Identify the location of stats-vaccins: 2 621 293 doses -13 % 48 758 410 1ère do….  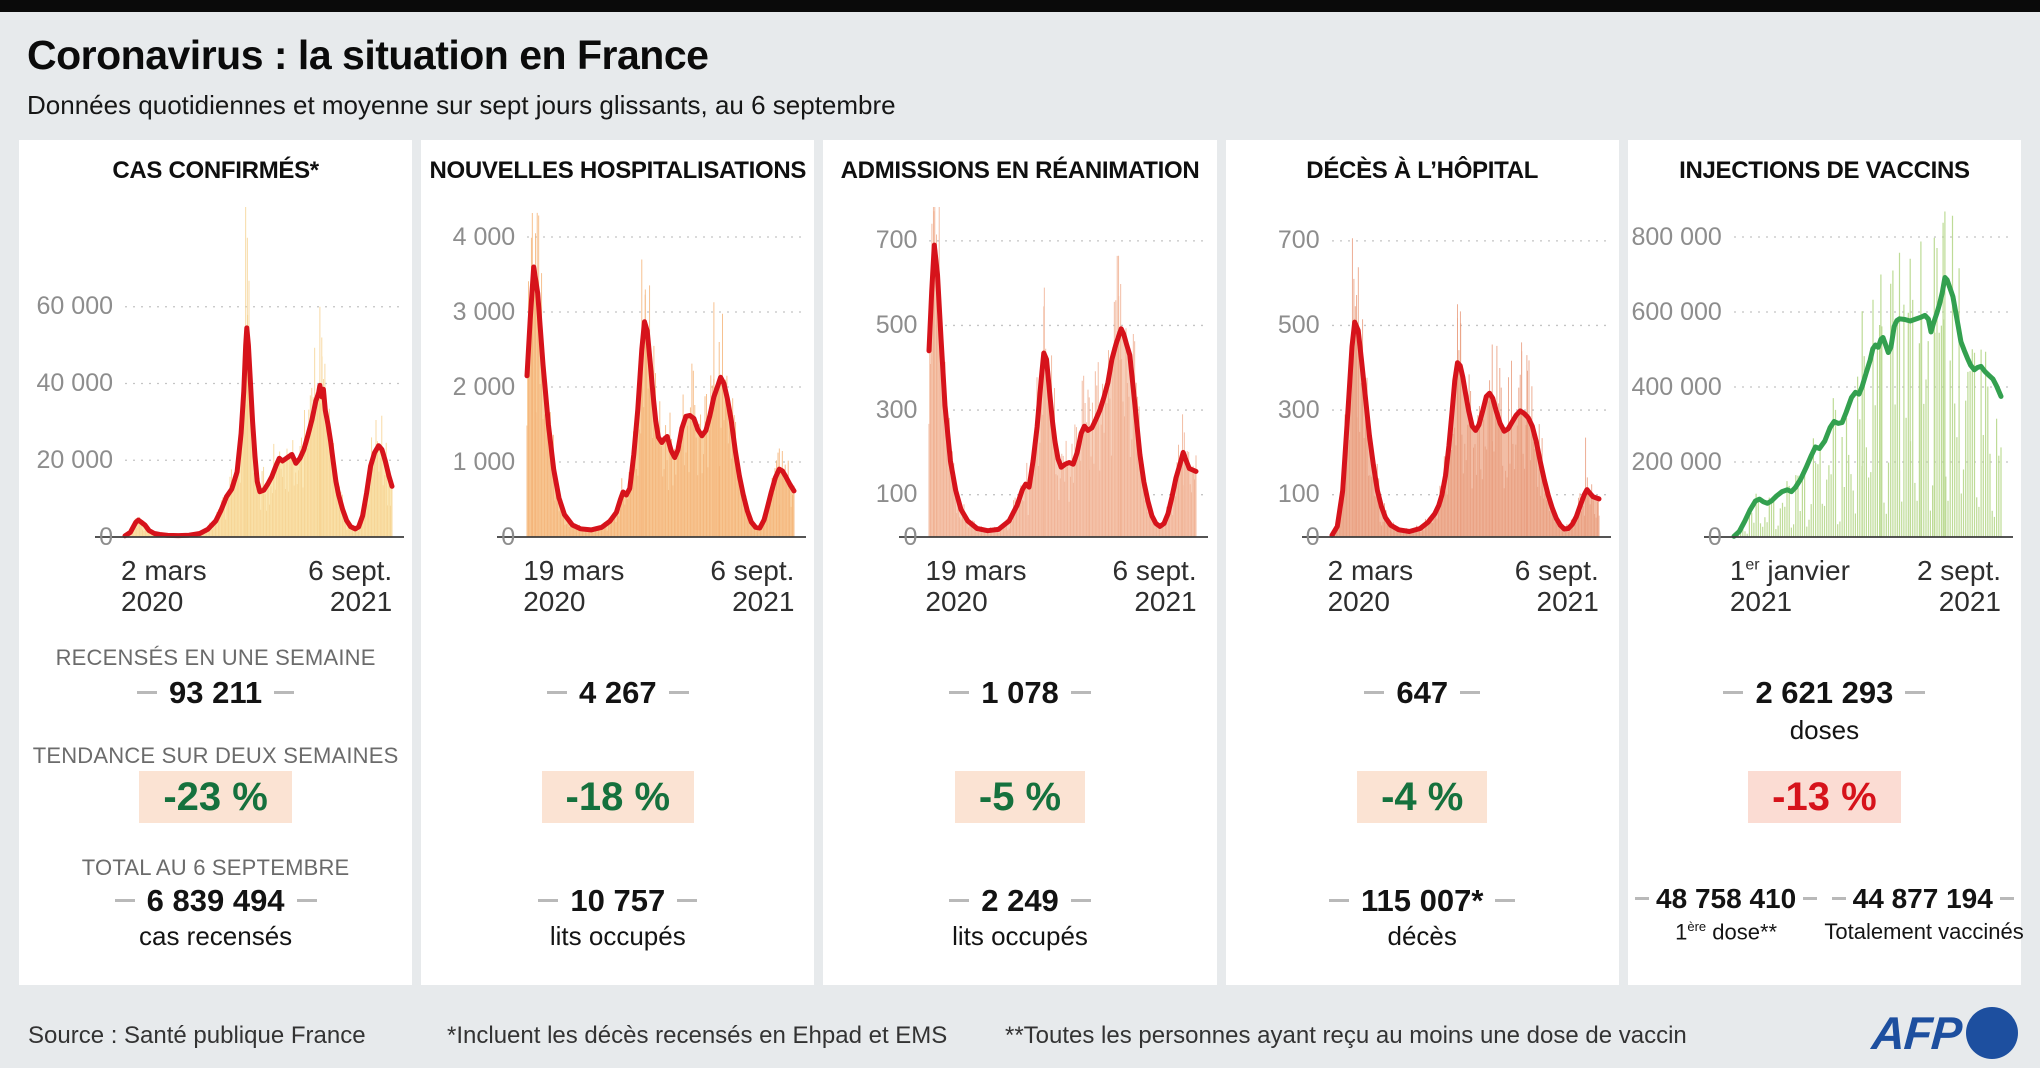
(1826, 791).